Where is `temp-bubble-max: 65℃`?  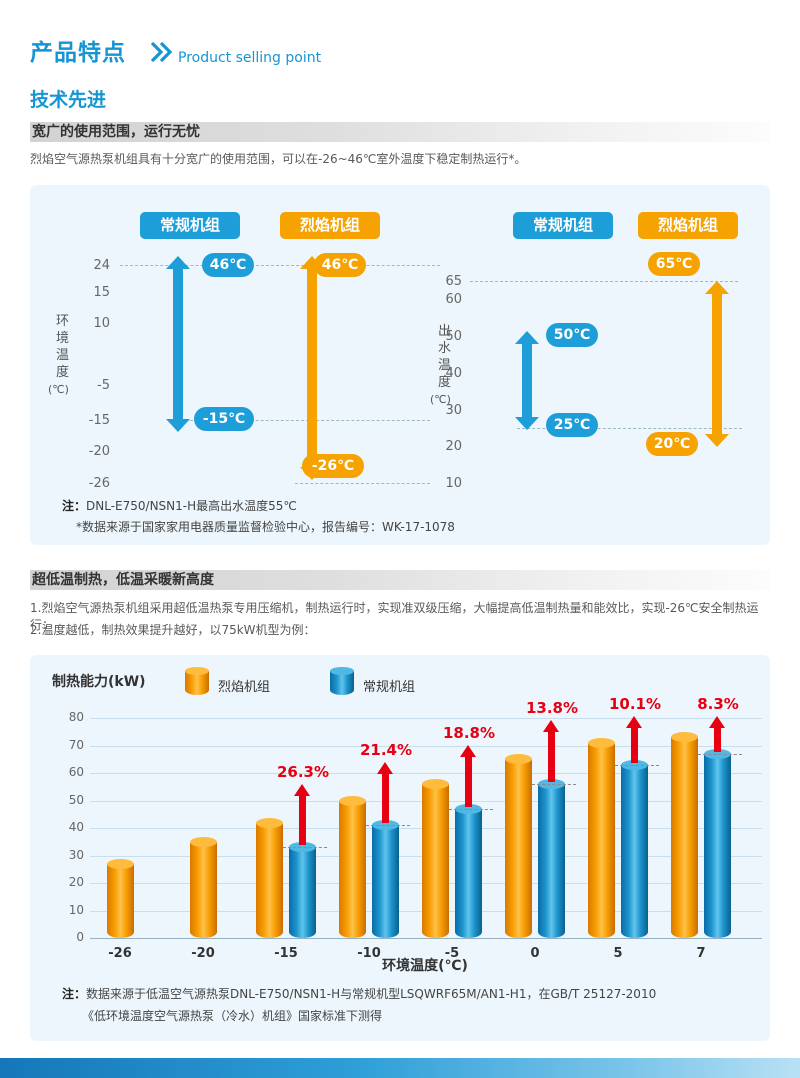
temp-bubble-max: 65℃ is located at coordinates (674, 264).